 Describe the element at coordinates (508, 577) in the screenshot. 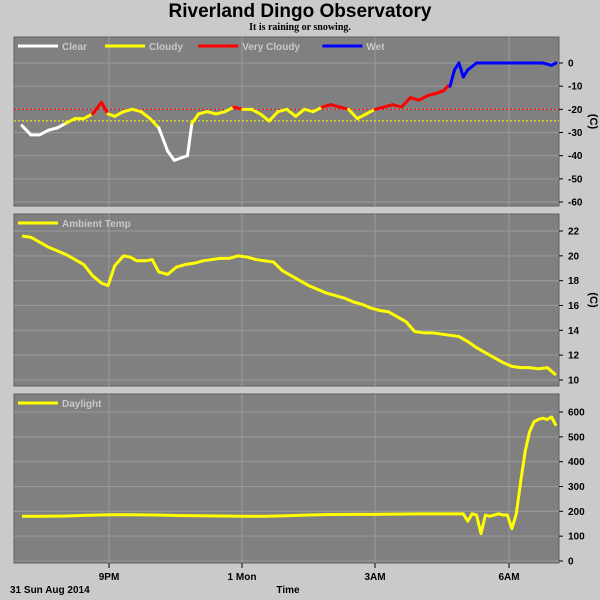

I see `x-tick-label: 6AM` at that location.